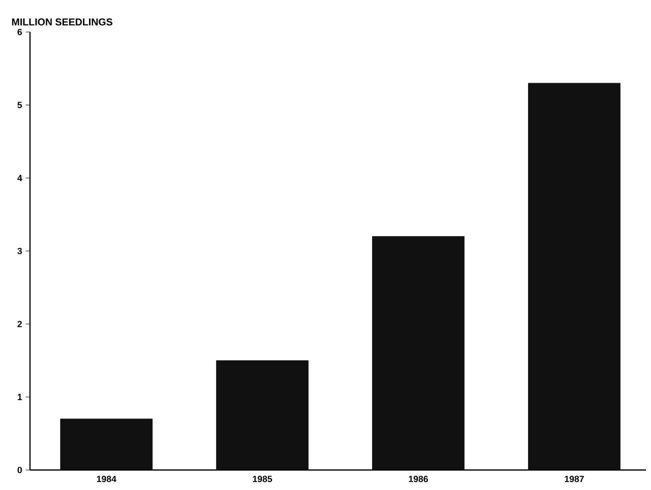  Describe the element at coordinates (20, 105) in the screenshot. I see `y-tick-label: 5` at that location.